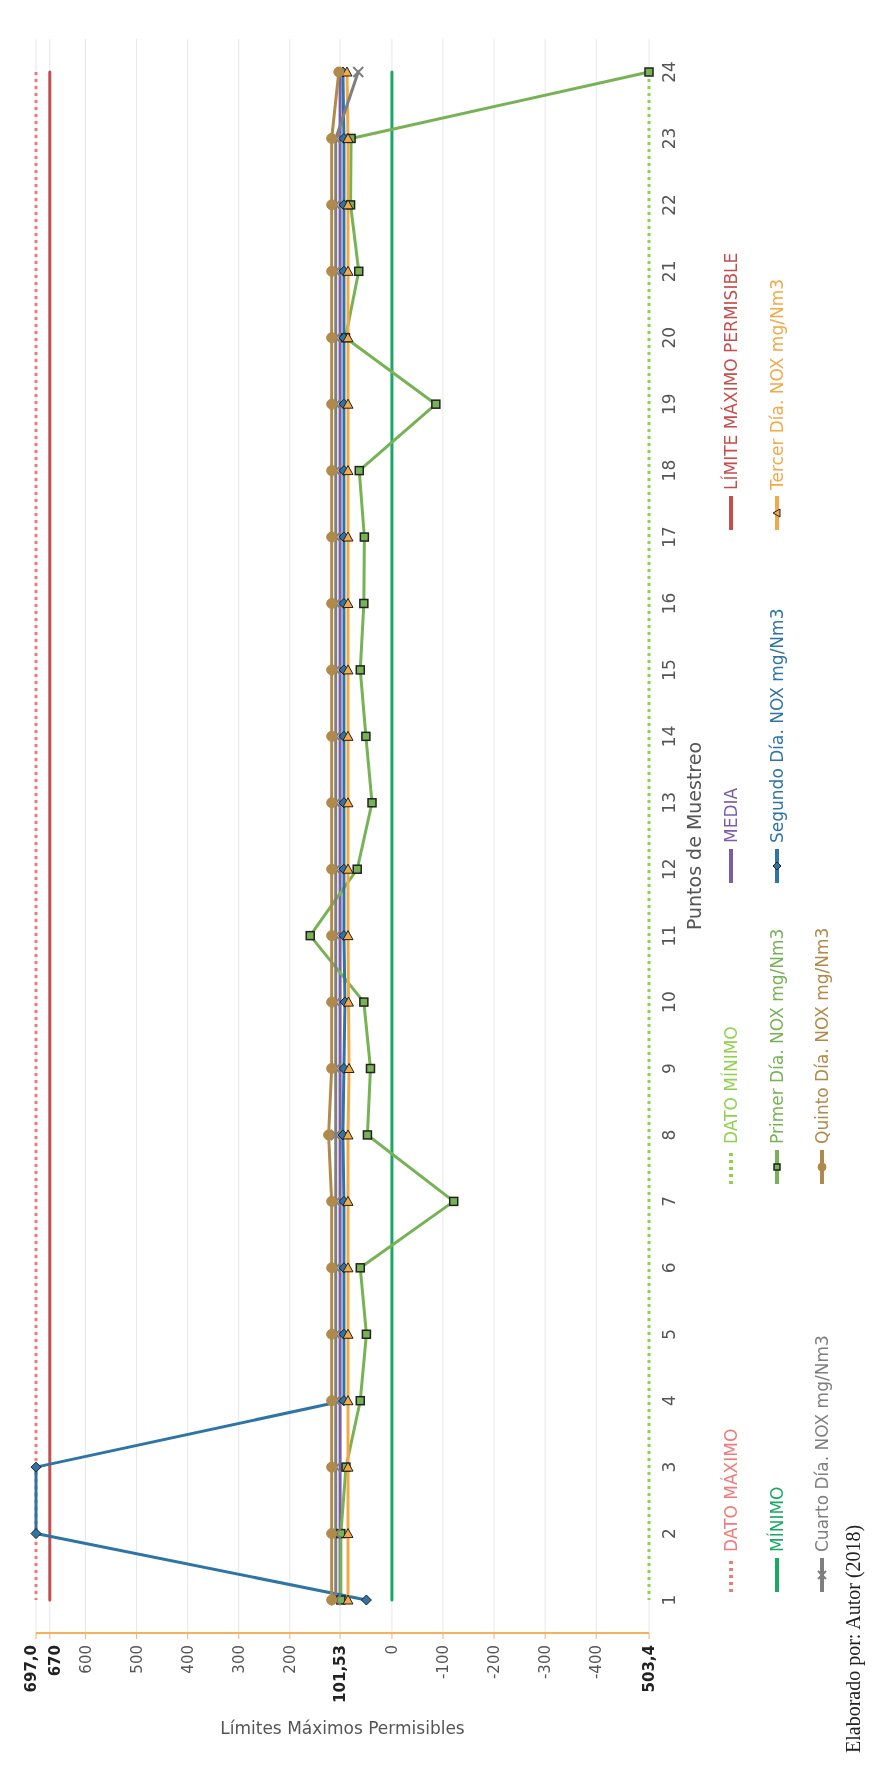 The height and width of the screenshot is (1771, 889). Describe the element at coordinates (693, 836) in the screenshot. I see `y-axis-title: Puntos de Muestreo` at that location.